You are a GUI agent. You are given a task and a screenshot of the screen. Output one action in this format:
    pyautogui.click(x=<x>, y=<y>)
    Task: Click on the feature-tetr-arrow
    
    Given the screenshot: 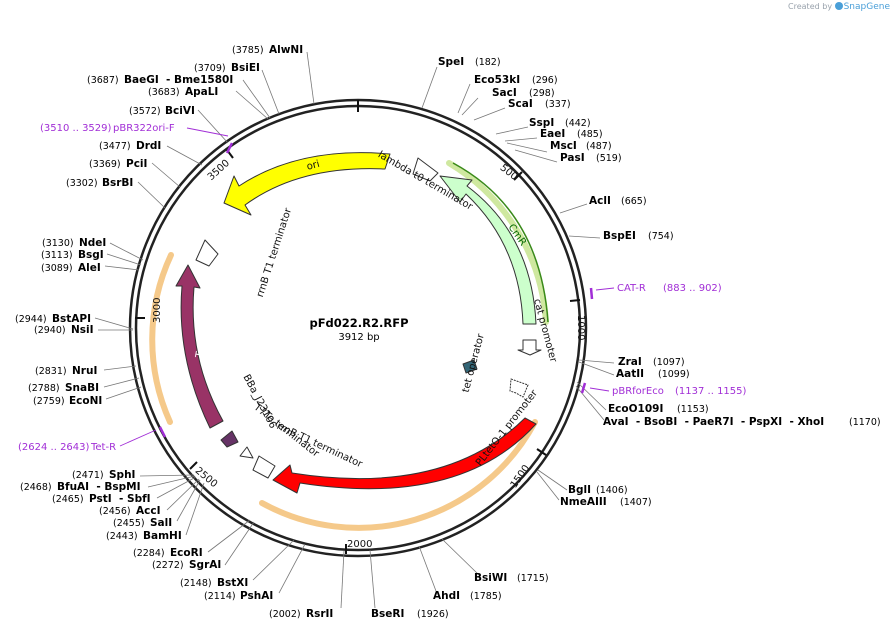 What is the action you would take?
    pyautogui.click(x=199, y=346)
    